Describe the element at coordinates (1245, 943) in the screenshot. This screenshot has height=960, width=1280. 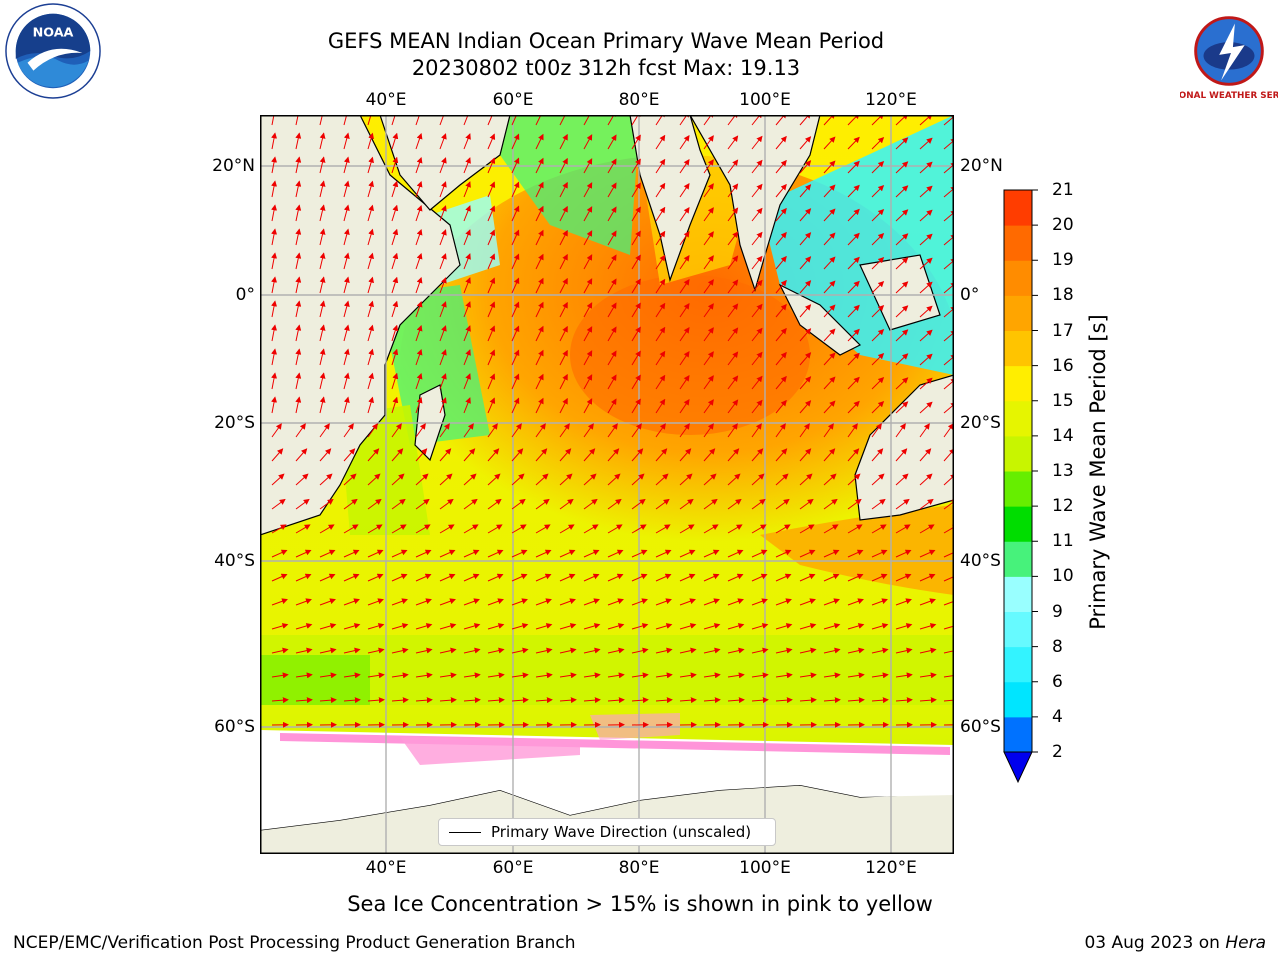
I see `footer-host: Hera` at that location.